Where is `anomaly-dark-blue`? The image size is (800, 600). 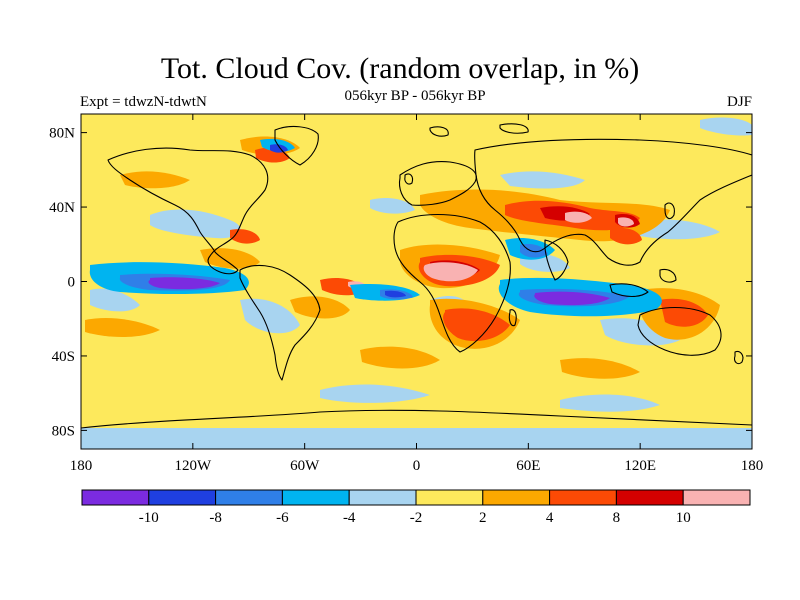 anomaly-dark-blue is located at coordinates (338, 221).